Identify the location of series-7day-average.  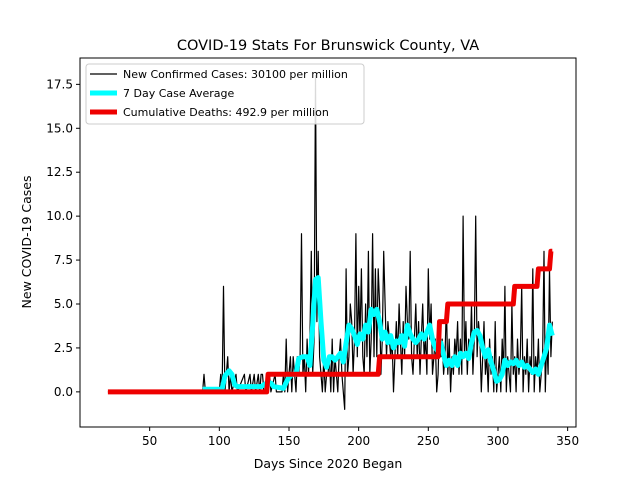
(378, 333).